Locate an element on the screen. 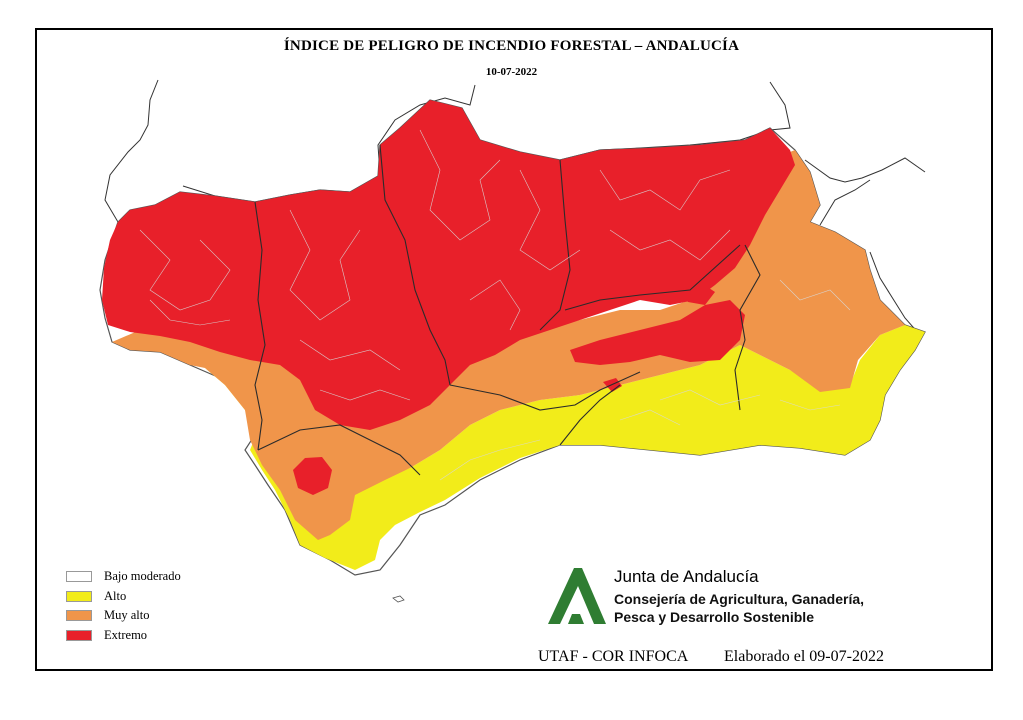 This screenshot has height=720, width=1023. border-sevilla-cordoba is located at coordinates (415, 265).